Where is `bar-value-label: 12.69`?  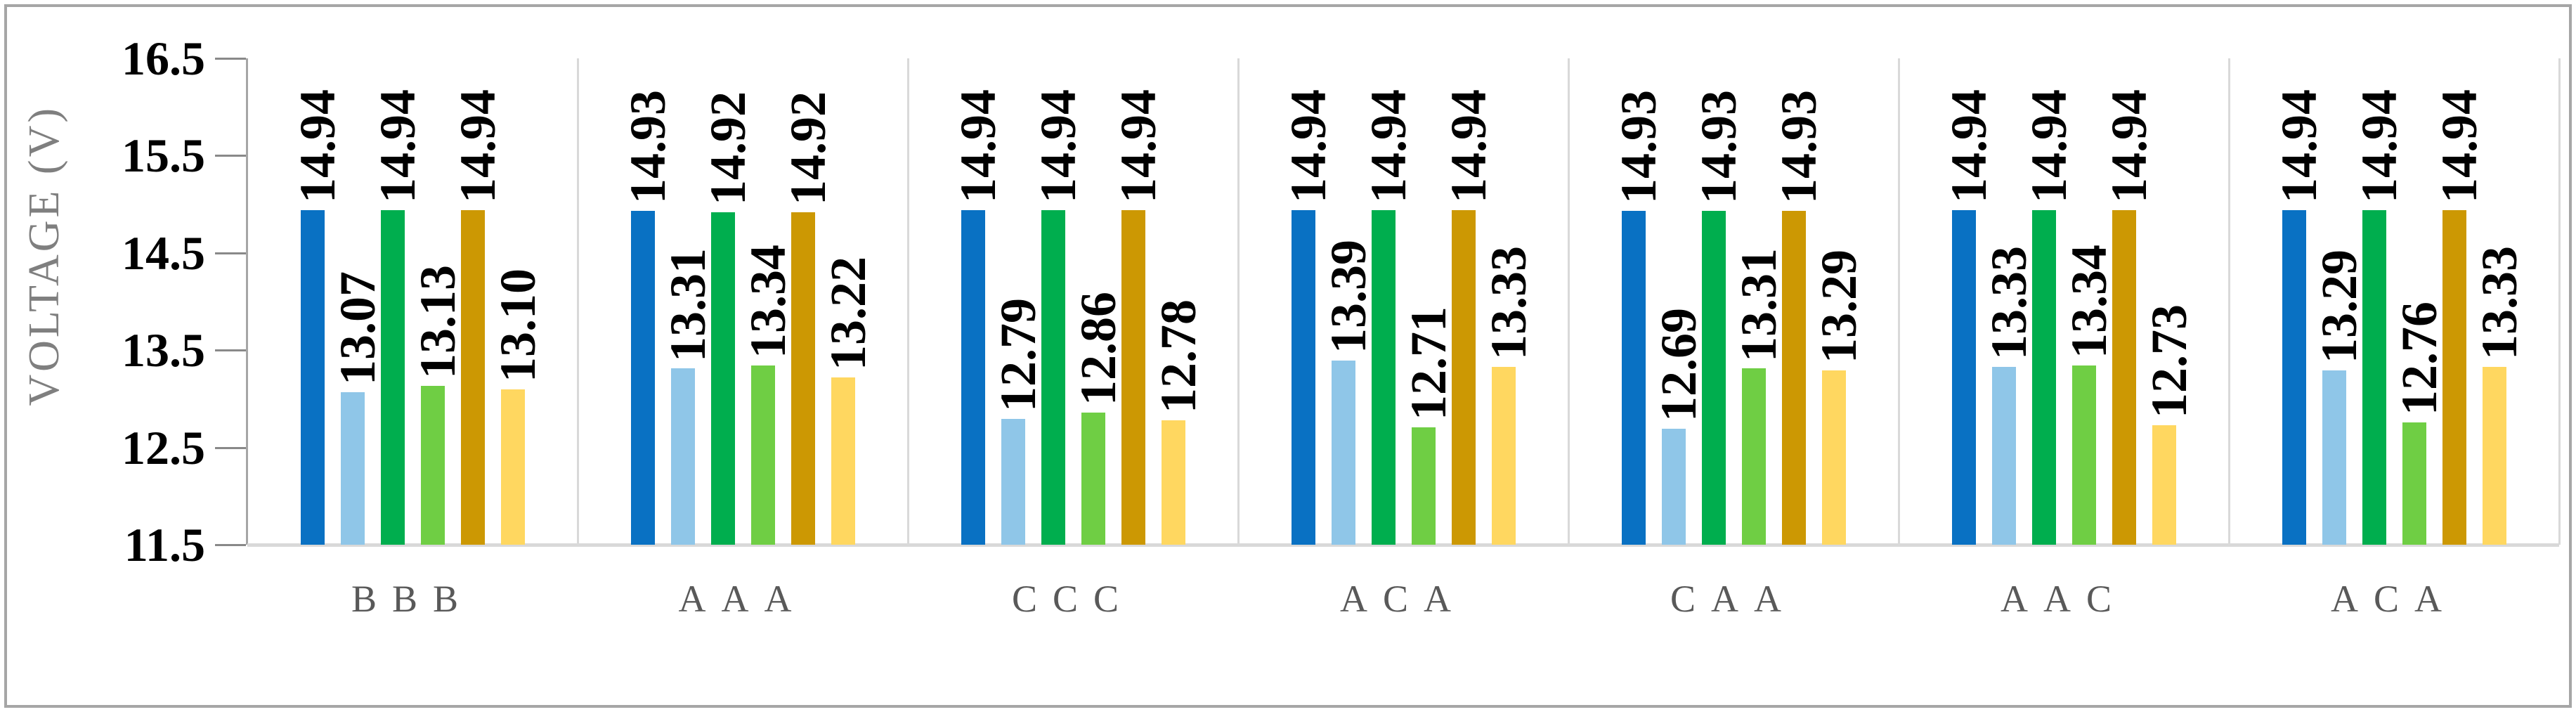
bar-value-label: 12.69 is located at coordinates (1678, 365).